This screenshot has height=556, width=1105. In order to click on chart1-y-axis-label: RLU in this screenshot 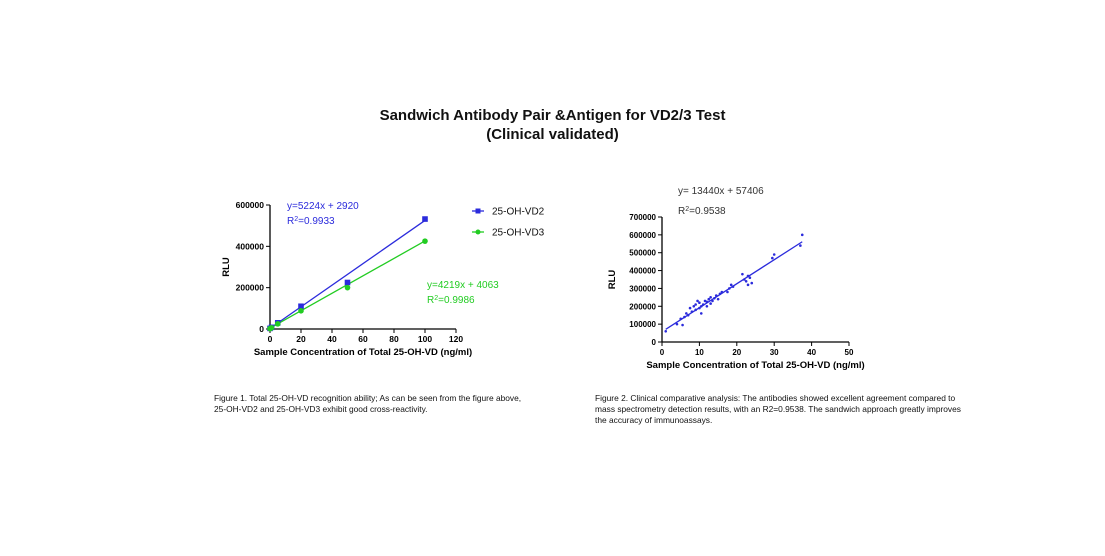, I will do `click(226, 267)`.